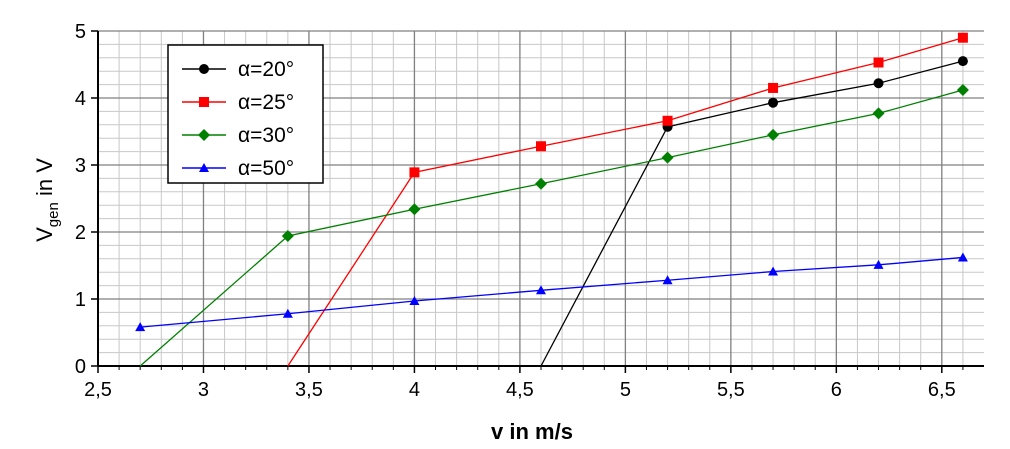  I want to click on y-tick-label: 1, so click(80, 300).